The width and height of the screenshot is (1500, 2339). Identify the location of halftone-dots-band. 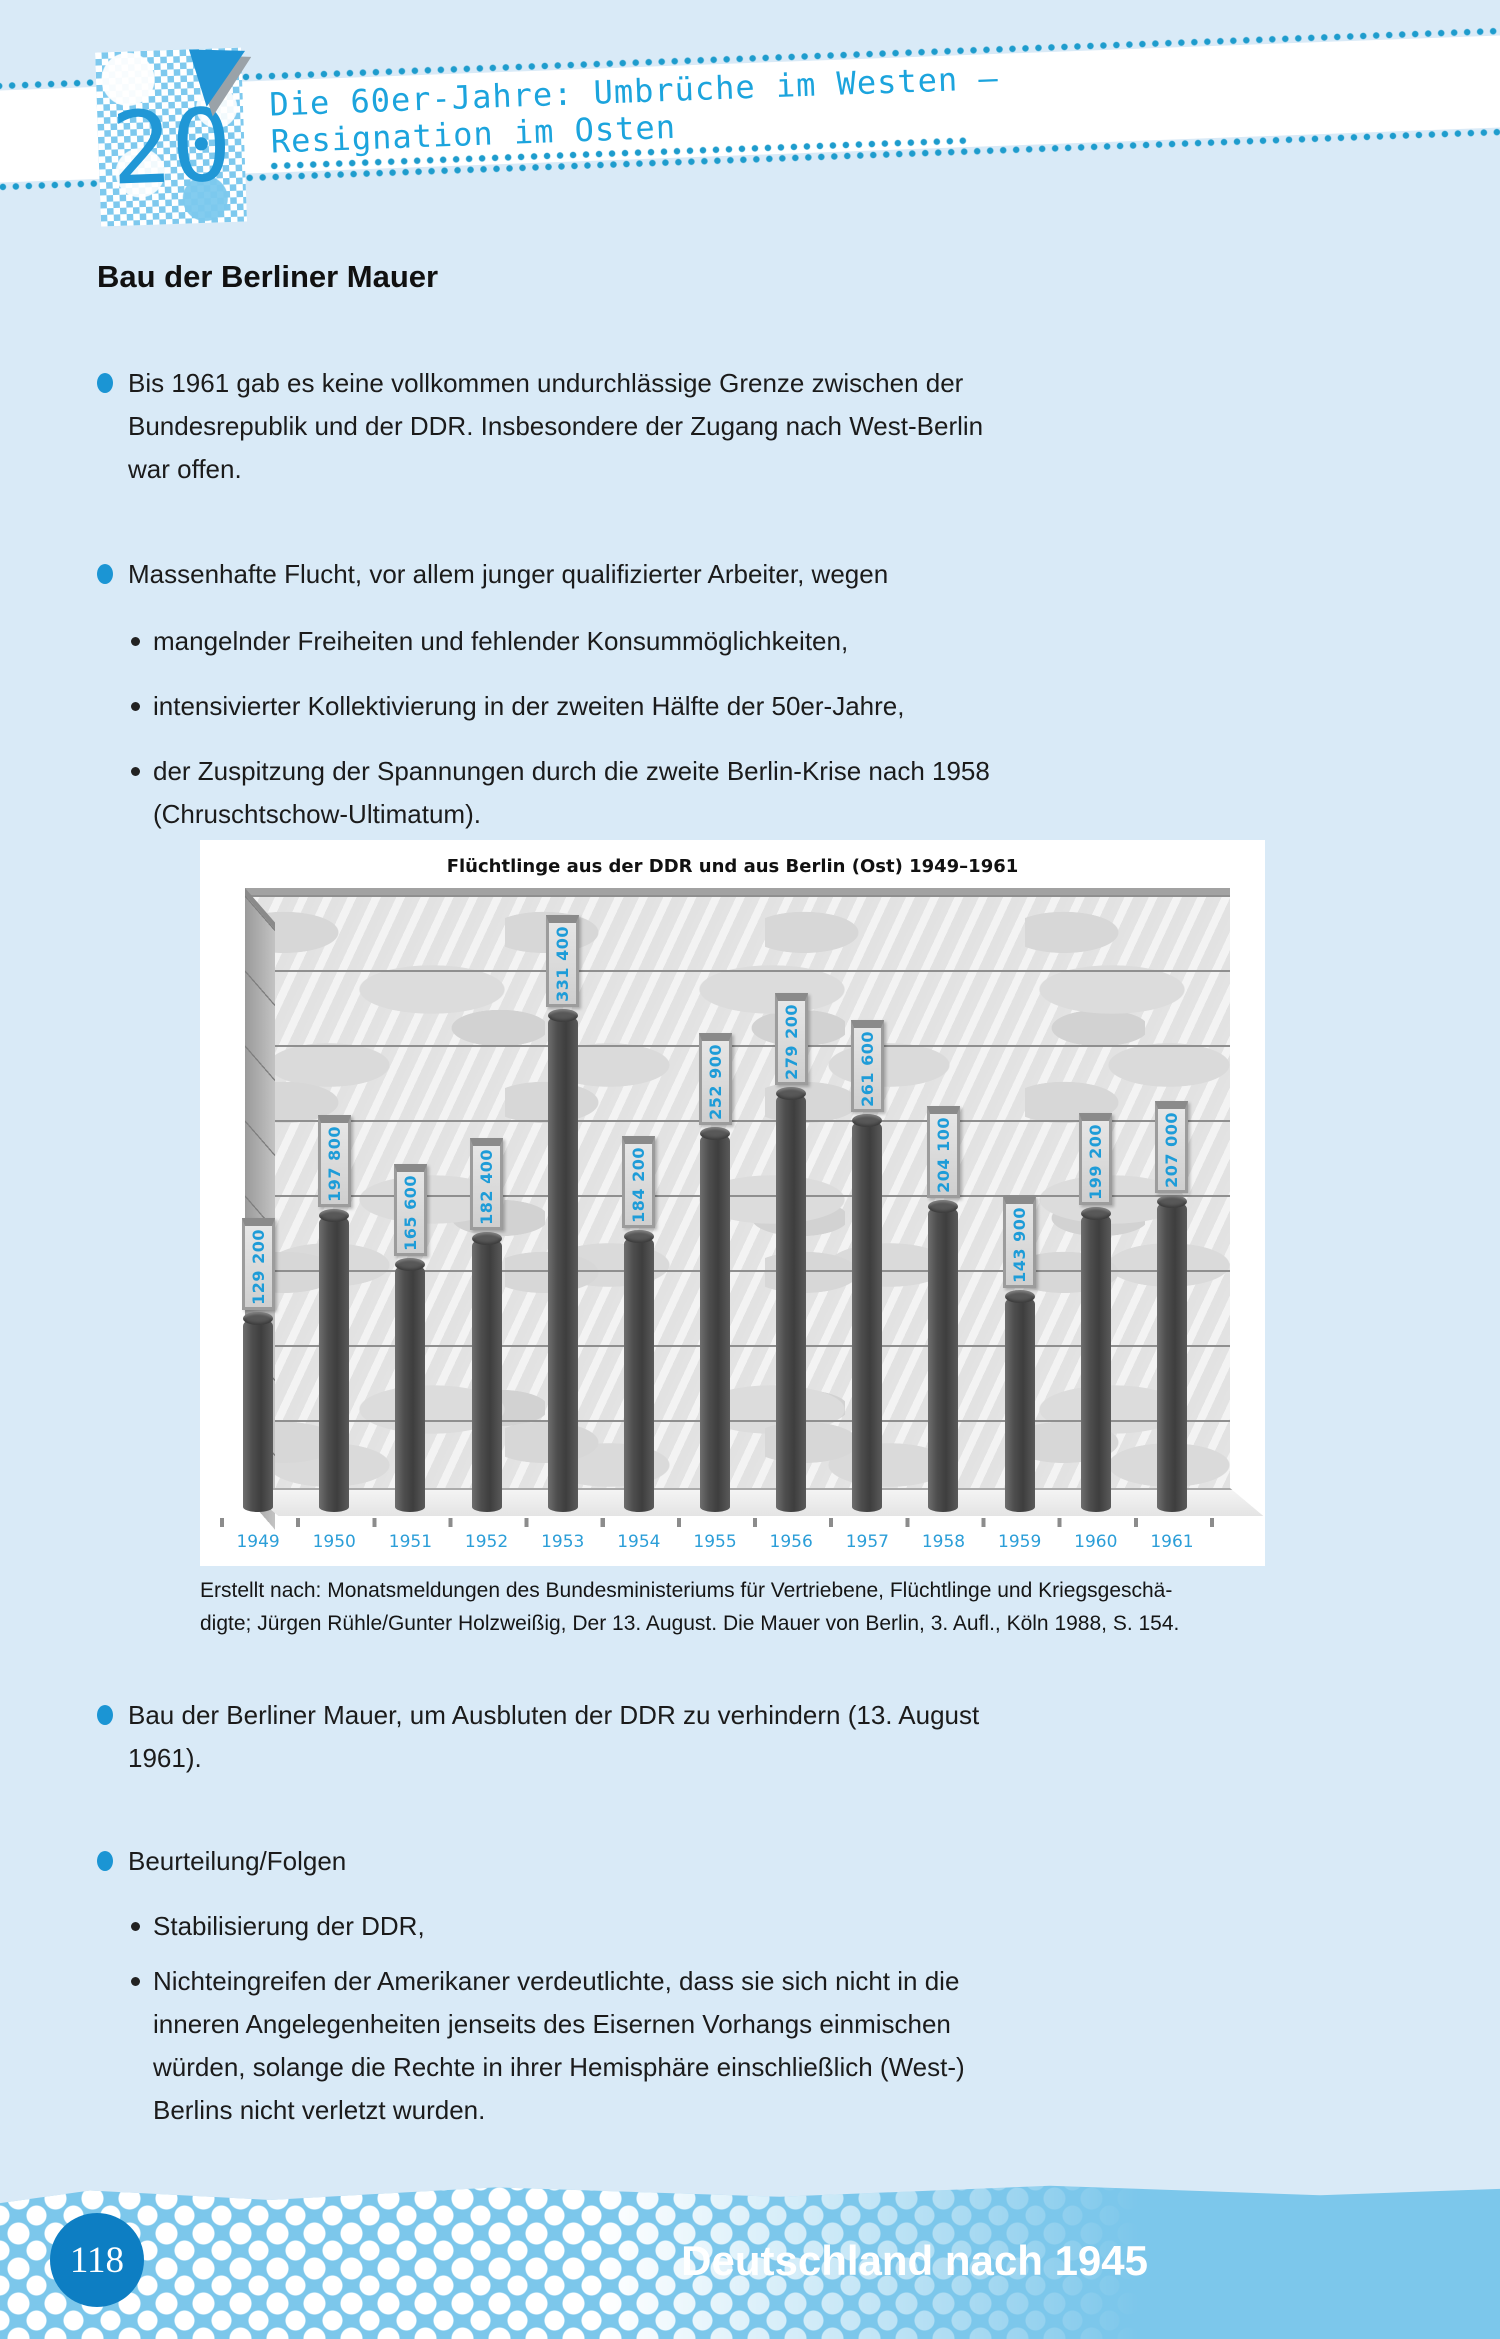
(750, 2262).